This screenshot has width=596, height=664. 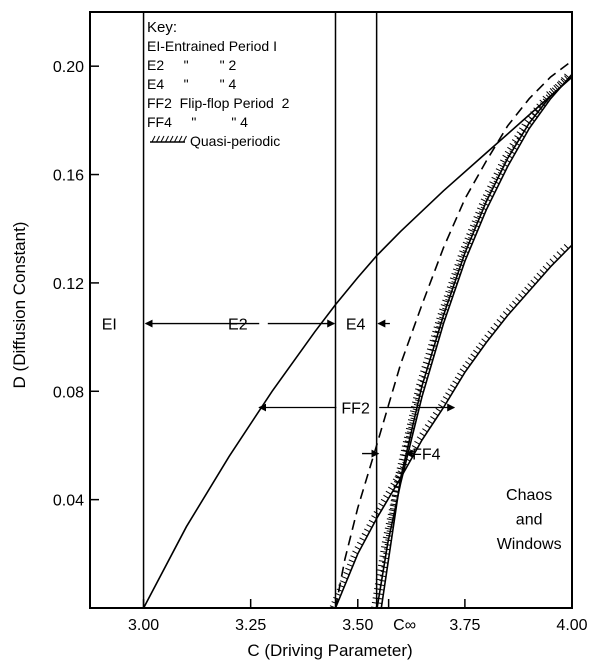 What do you see at coordinates (68, 284) in the screenshot?
I see `y-tick-label-2: 0.12` at bounding box center [68, 284].